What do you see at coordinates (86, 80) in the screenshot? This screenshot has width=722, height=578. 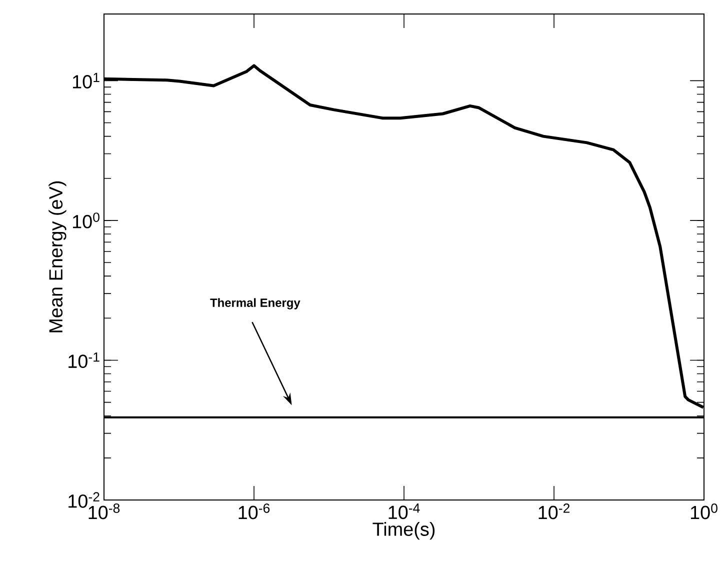 I see `y-tick-label: 10$^{1}$` at bounding box center [86, 80].